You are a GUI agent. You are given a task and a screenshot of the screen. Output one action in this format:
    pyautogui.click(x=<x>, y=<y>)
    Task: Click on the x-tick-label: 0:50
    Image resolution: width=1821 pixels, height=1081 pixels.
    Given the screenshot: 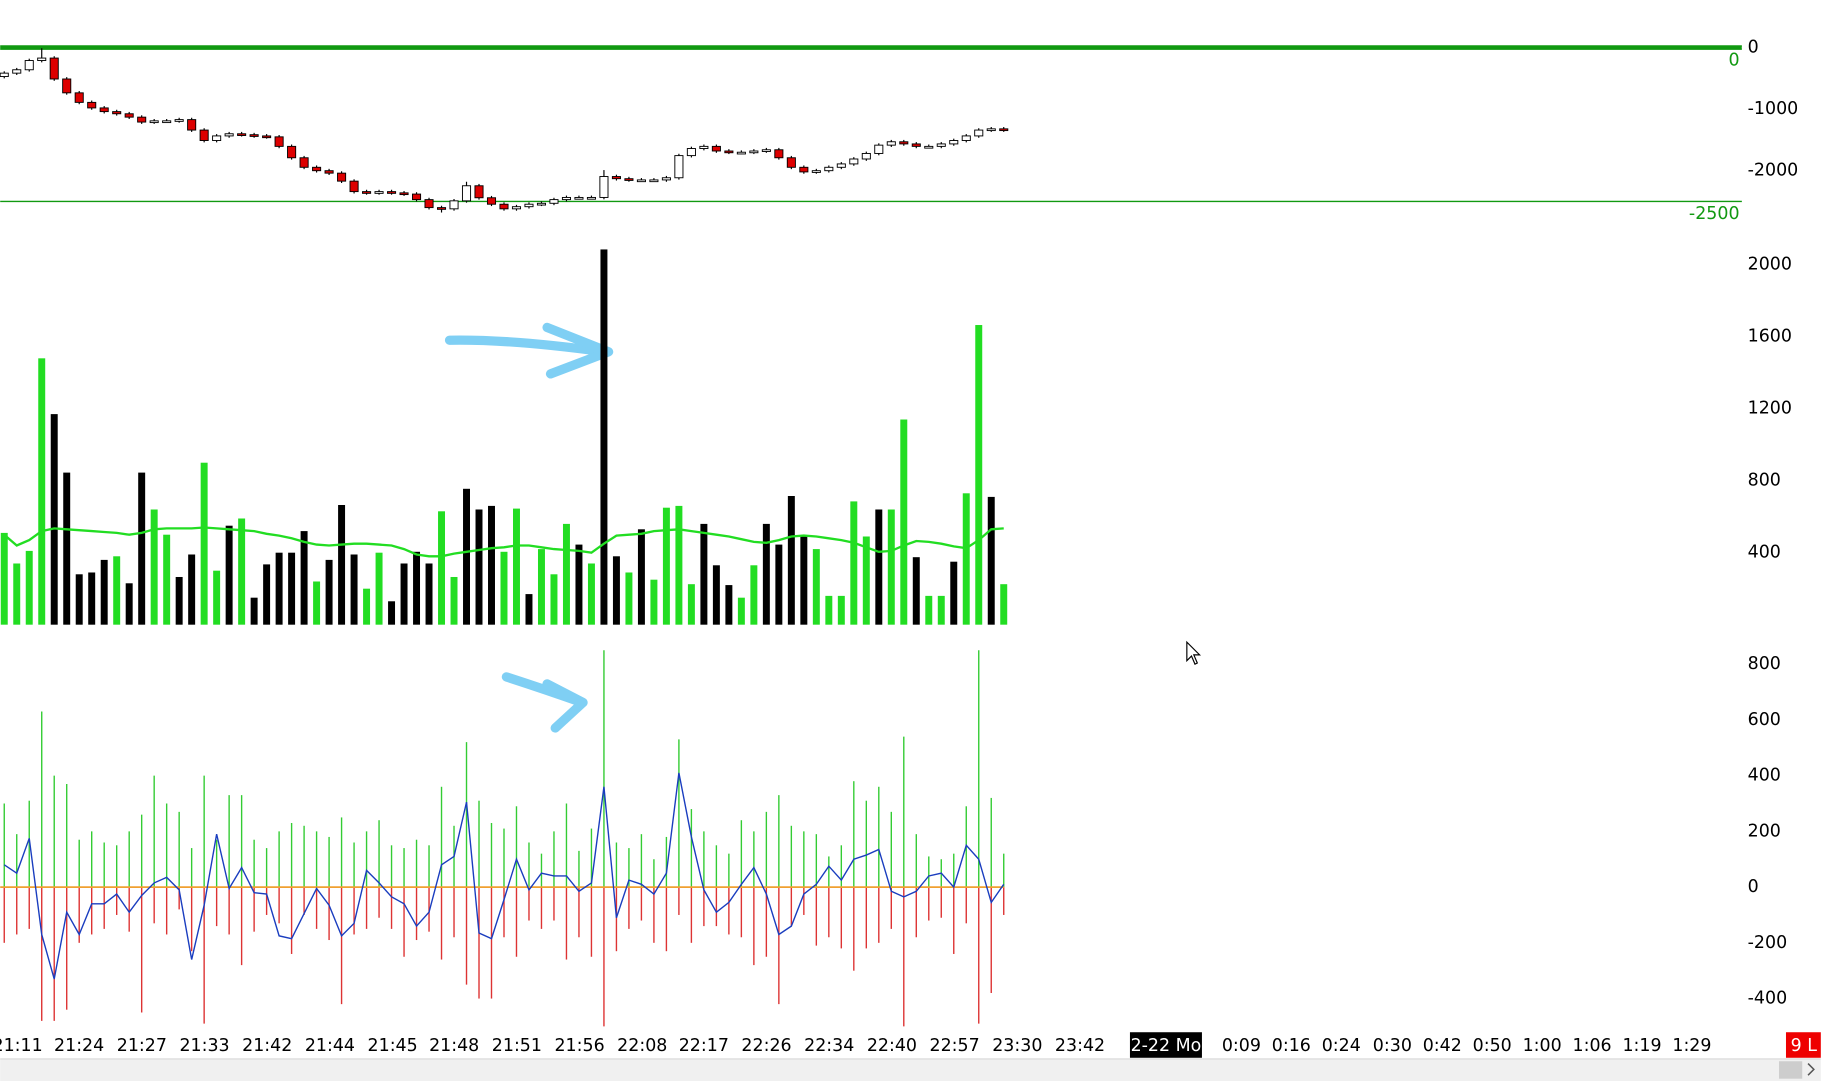 What is the action you would take?
    pyautogui.click(x=1492, y=1046)
    